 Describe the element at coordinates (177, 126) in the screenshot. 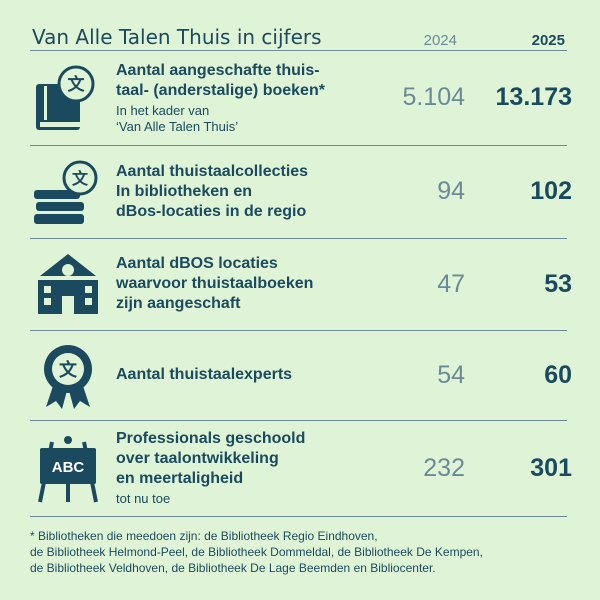

I see `note-line: ‘Van Alle Talen Thuis’` at that location.